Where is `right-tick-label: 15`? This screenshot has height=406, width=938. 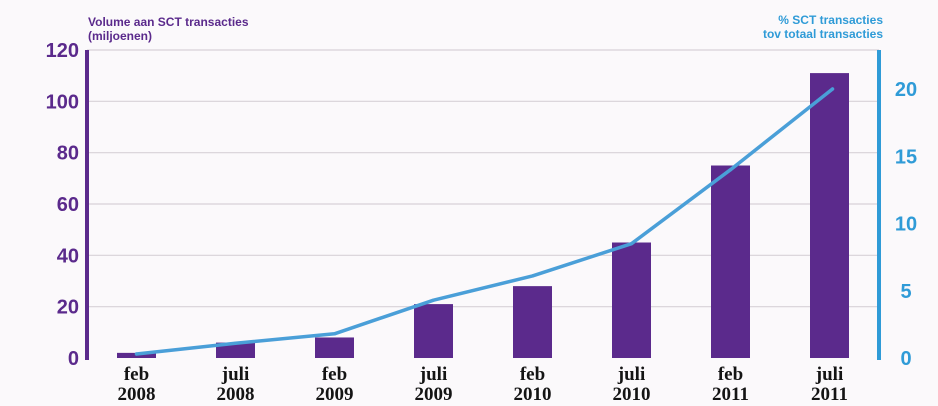 right-tick-label: 15 is located at coordinates (906, 157).